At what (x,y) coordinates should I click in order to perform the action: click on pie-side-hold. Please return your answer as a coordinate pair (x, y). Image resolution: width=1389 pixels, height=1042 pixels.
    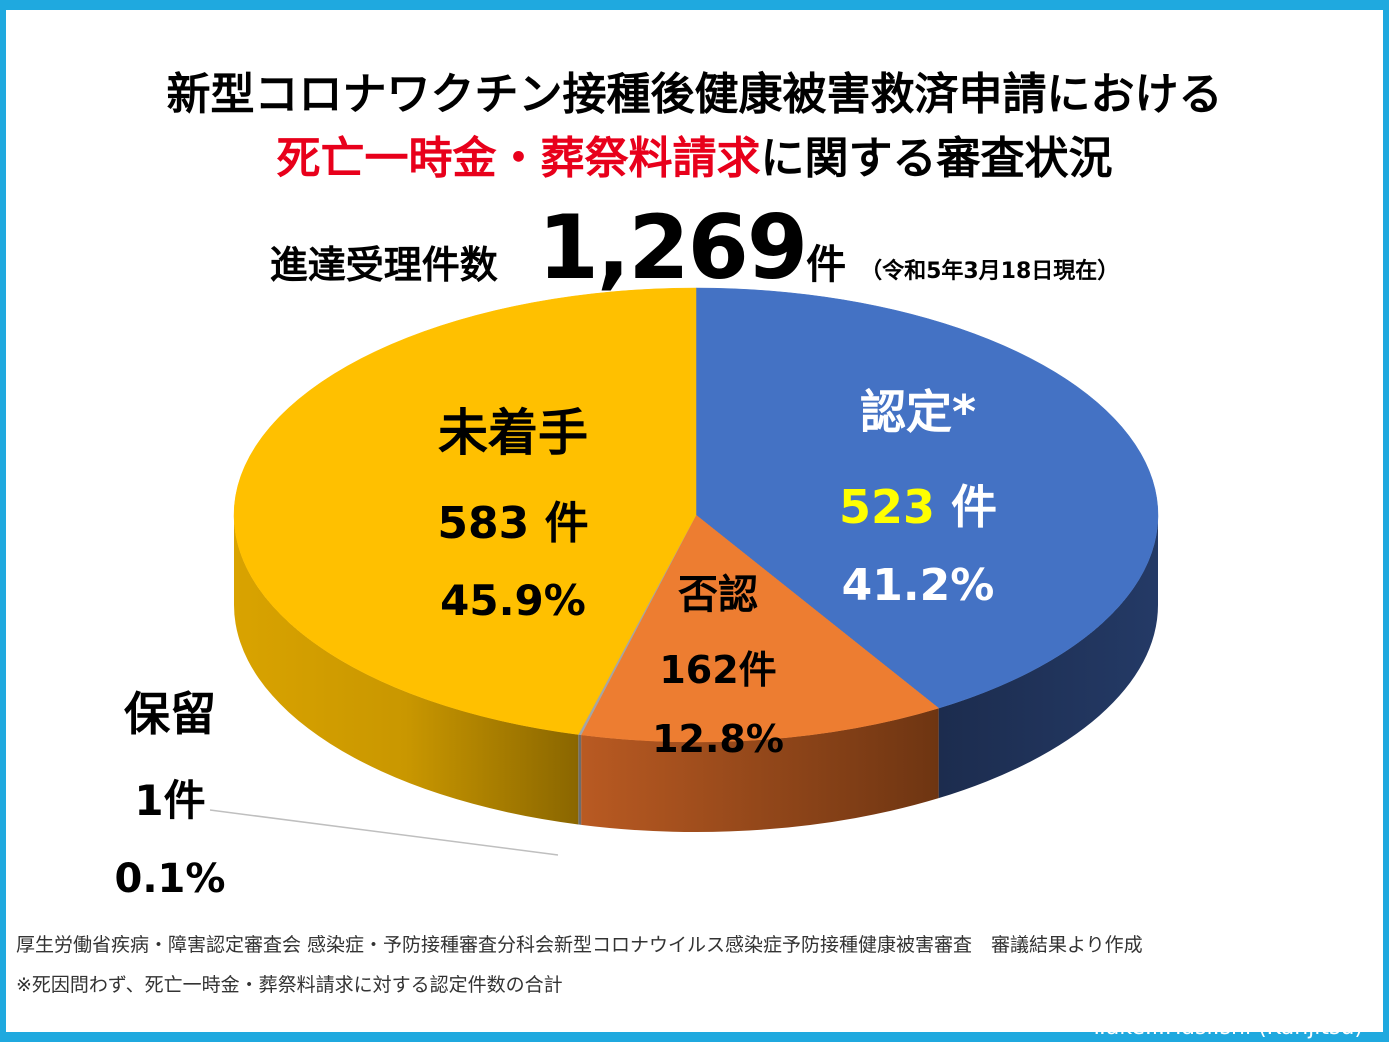
    Looking at the image, I should click on (580, 779).